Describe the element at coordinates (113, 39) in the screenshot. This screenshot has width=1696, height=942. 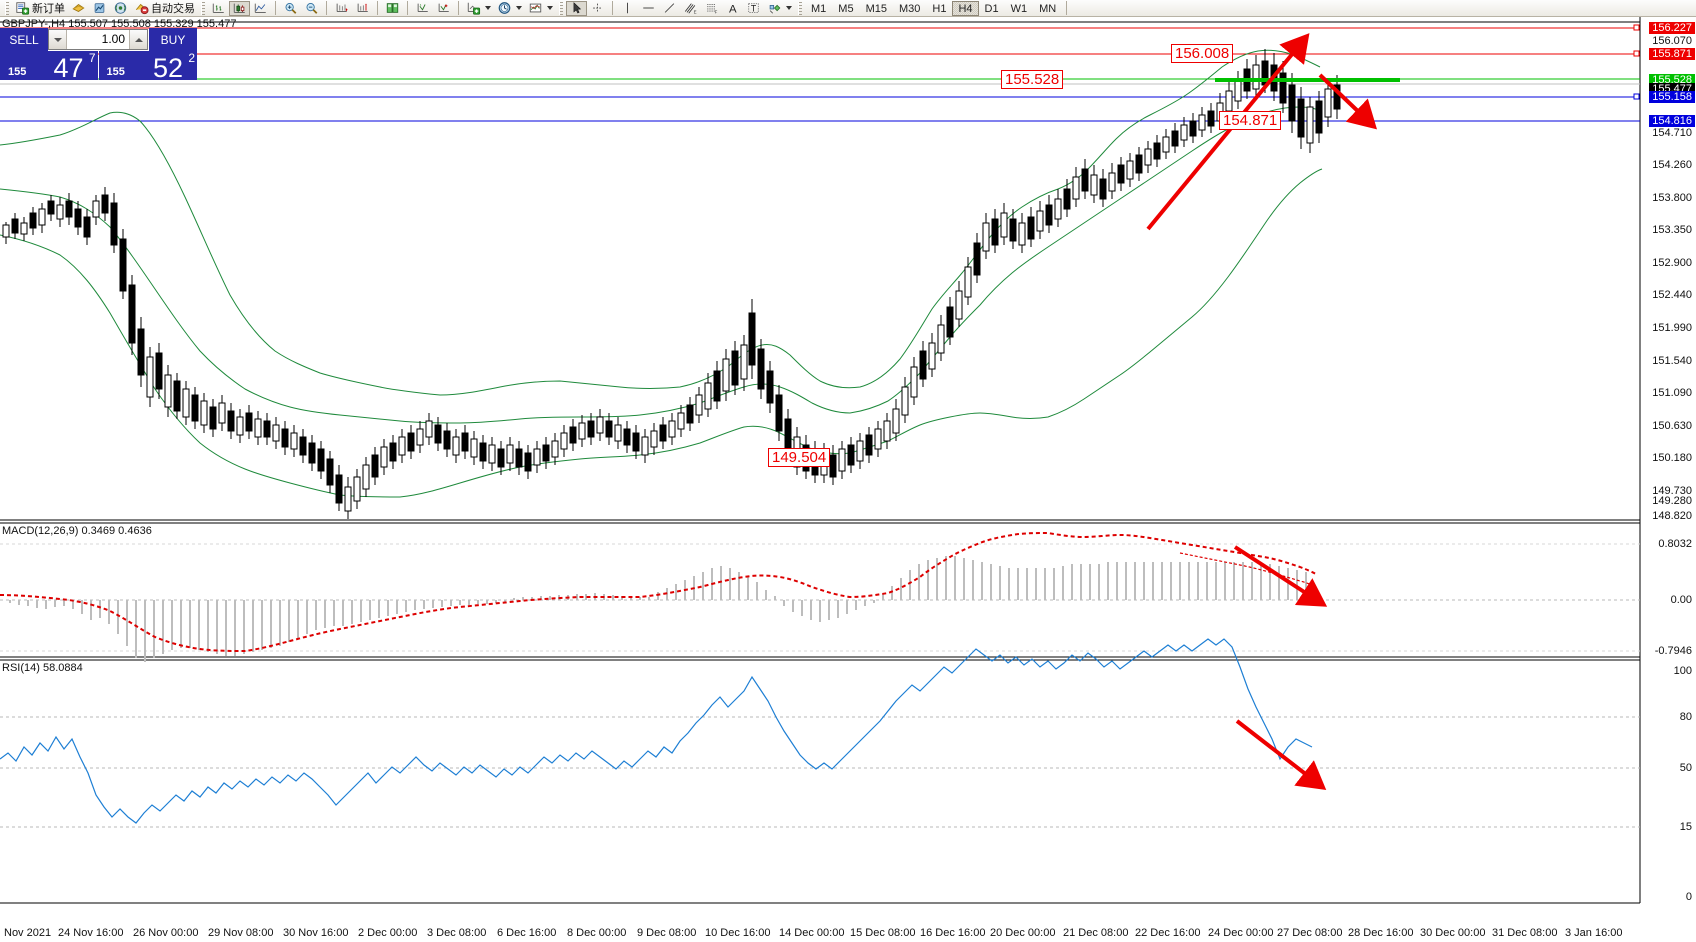
I see `volume-input: 1.00` at that location.